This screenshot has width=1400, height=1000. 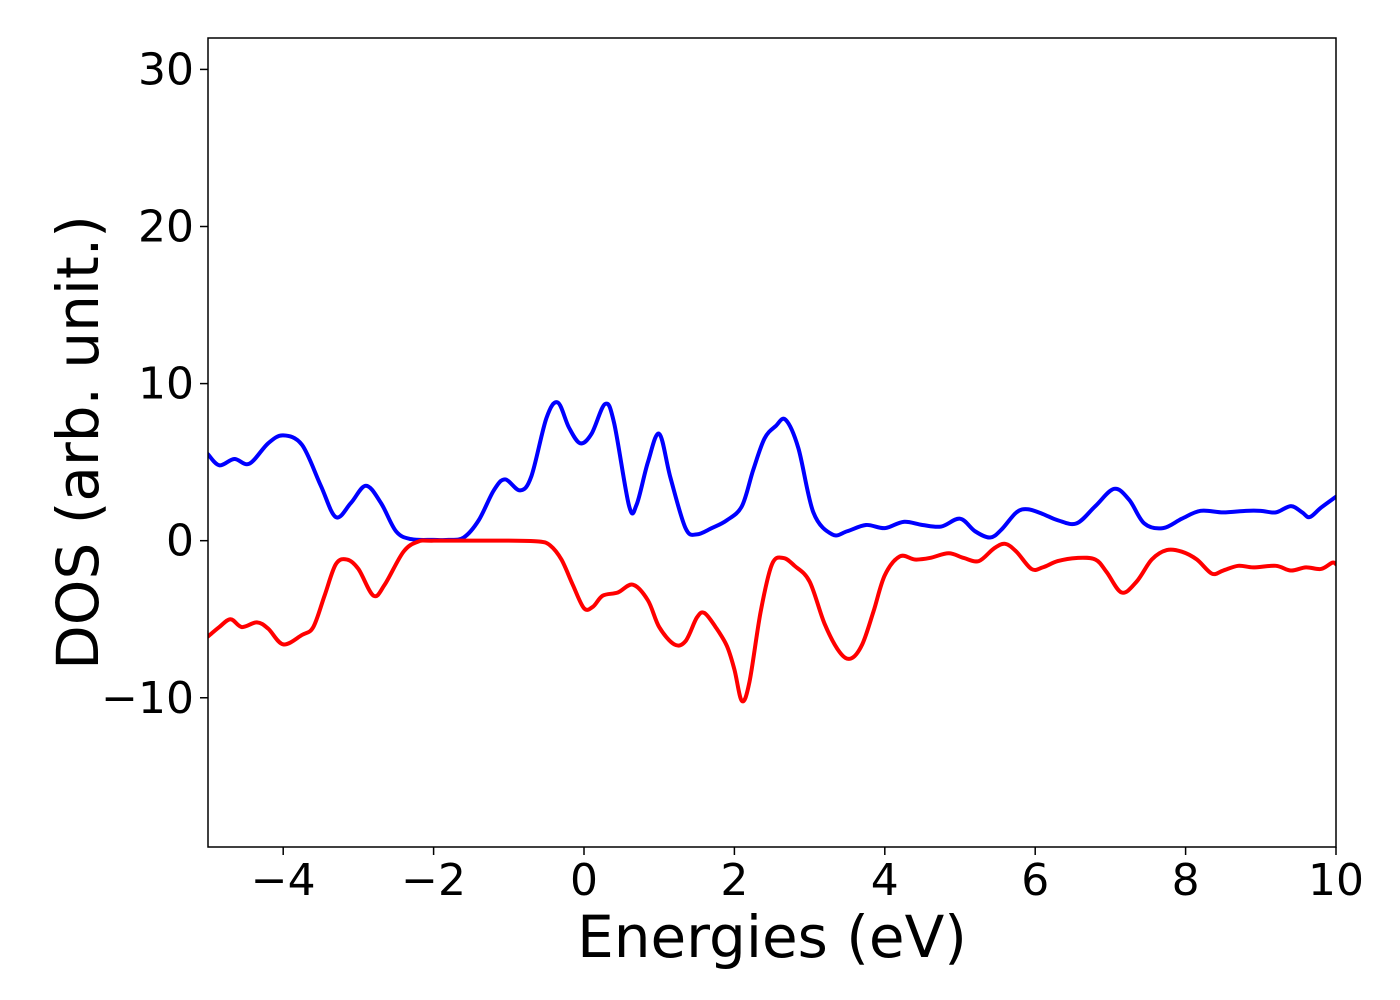 I want to click on x-tick-label: −2, so click(x=433, y=880).